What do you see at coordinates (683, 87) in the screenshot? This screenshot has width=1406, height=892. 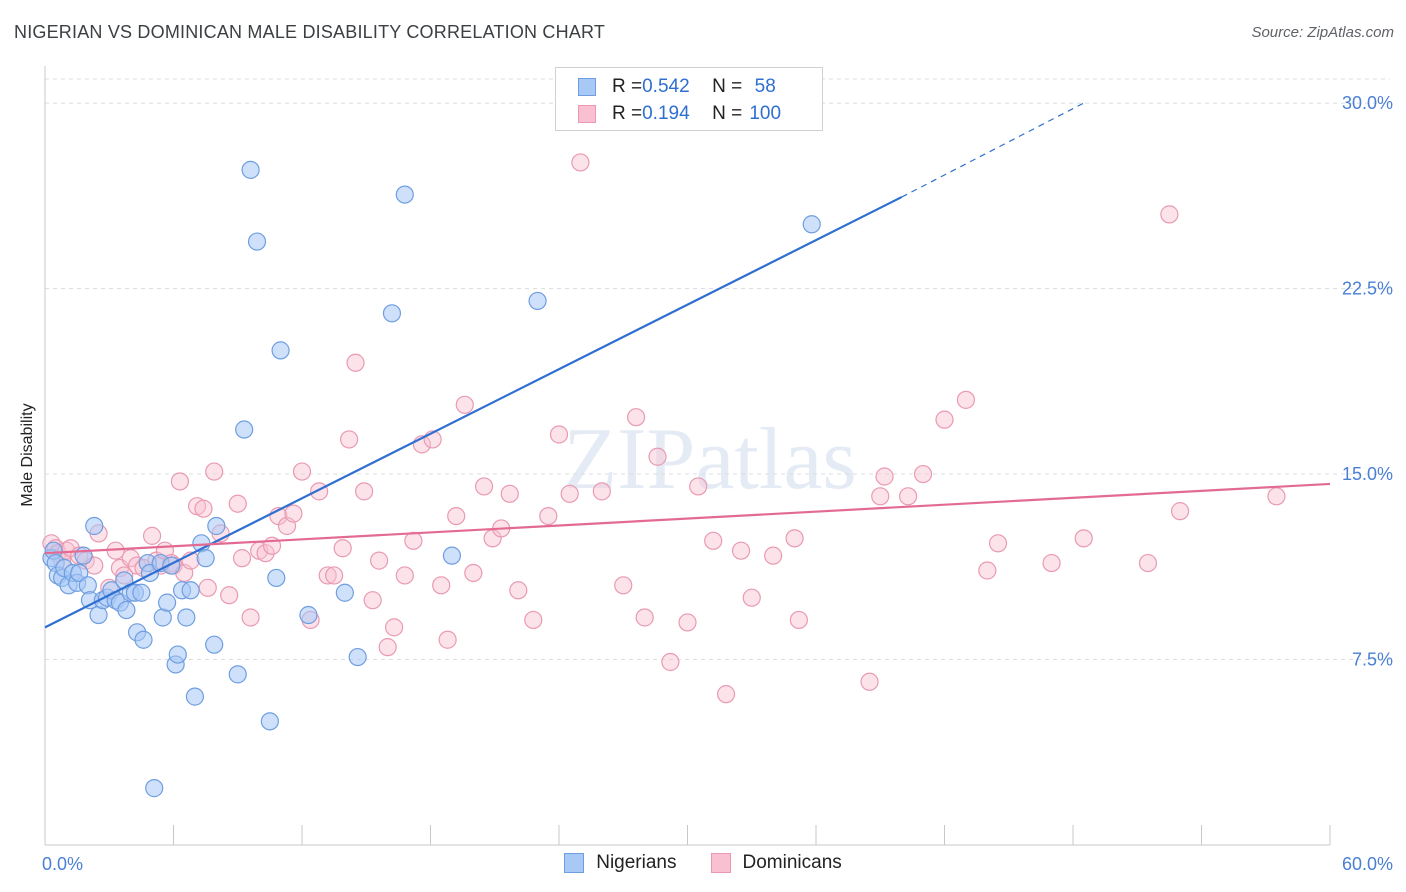 I see `legend-row-nigerians: R = 0.542 N = 58` at bounding box center [683, 87].